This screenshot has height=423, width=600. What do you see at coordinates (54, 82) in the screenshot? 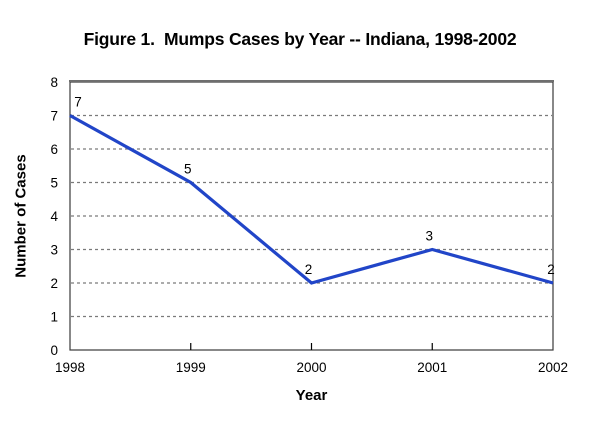
I see `y-tick-label: 8` at bounding box center [54, 82].